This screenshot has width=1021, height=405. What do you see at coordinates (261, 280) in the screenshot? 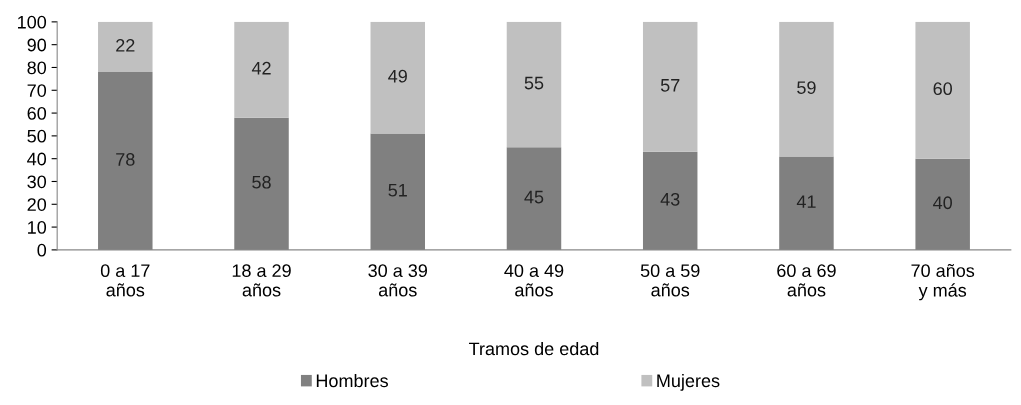
I see `x-tick-label: 18 a 29 años` at bounding box center [261, 280].